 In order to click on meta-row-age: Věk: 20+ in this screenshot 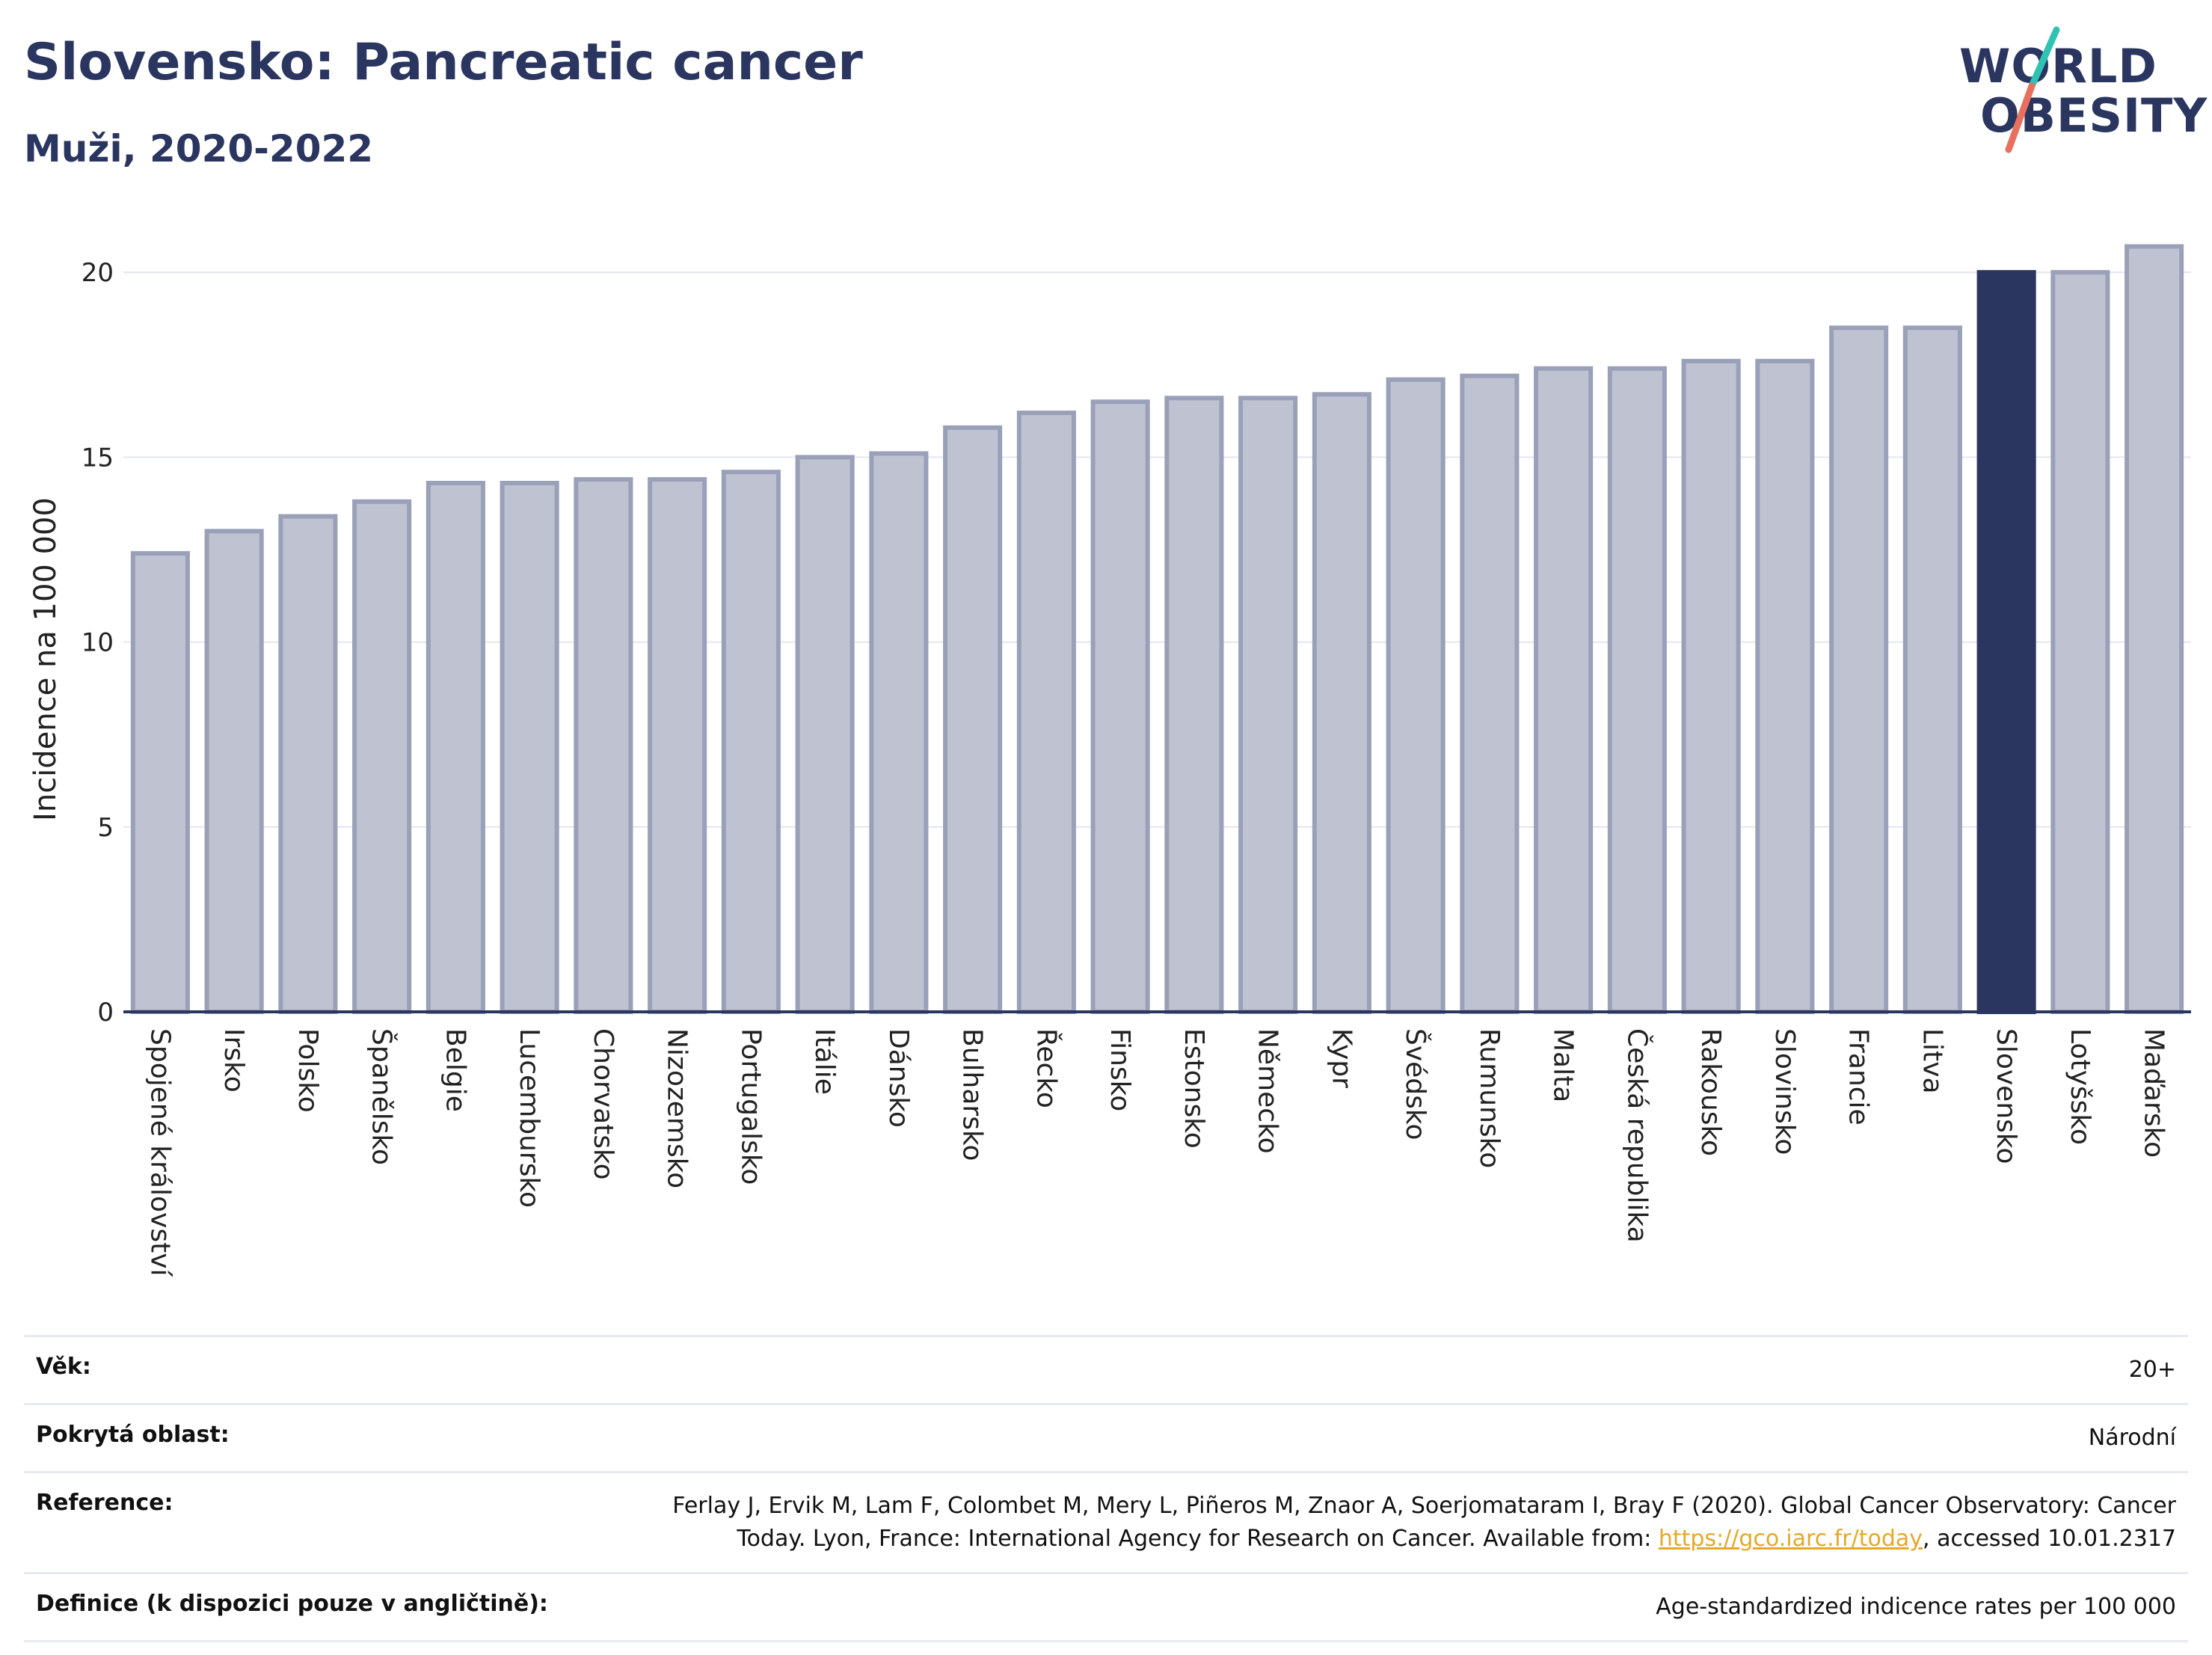, I will do `click(1106, 1369)`.